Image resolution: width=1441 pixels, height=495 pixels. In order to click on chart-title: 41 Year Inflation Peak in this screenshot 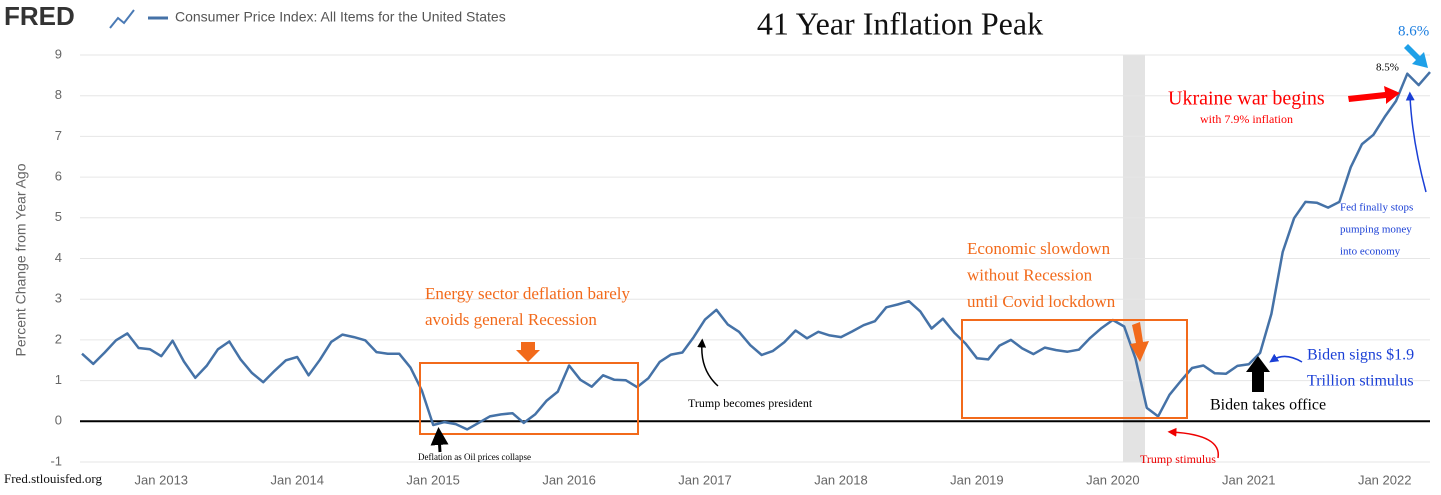, I will do `click(900, 23)`.